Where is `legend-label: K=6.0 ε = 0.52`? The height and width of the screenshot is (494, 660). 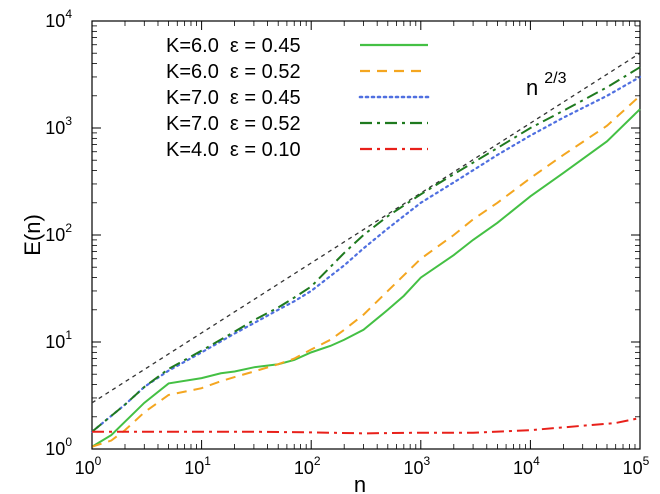 legend-label: K=6.0 ε = 0.52 is located at coordinates (233, 72).